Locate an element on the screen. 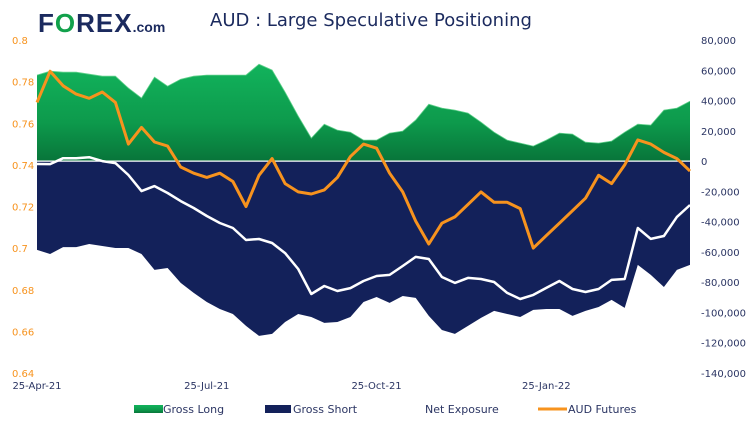 This screenshot has width=748, height=423. right-axis-tick-label: 0 is located at coordinates (704, 162).